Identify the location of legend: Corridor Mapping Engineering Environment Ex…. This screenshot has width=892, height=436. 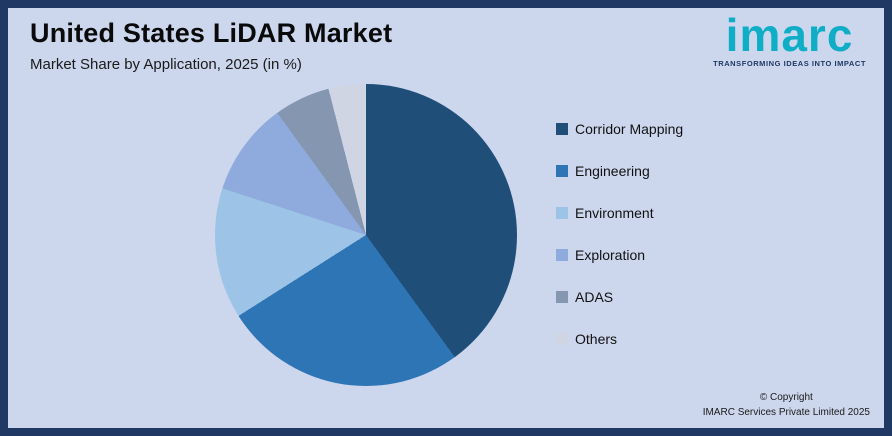
(620, 247).